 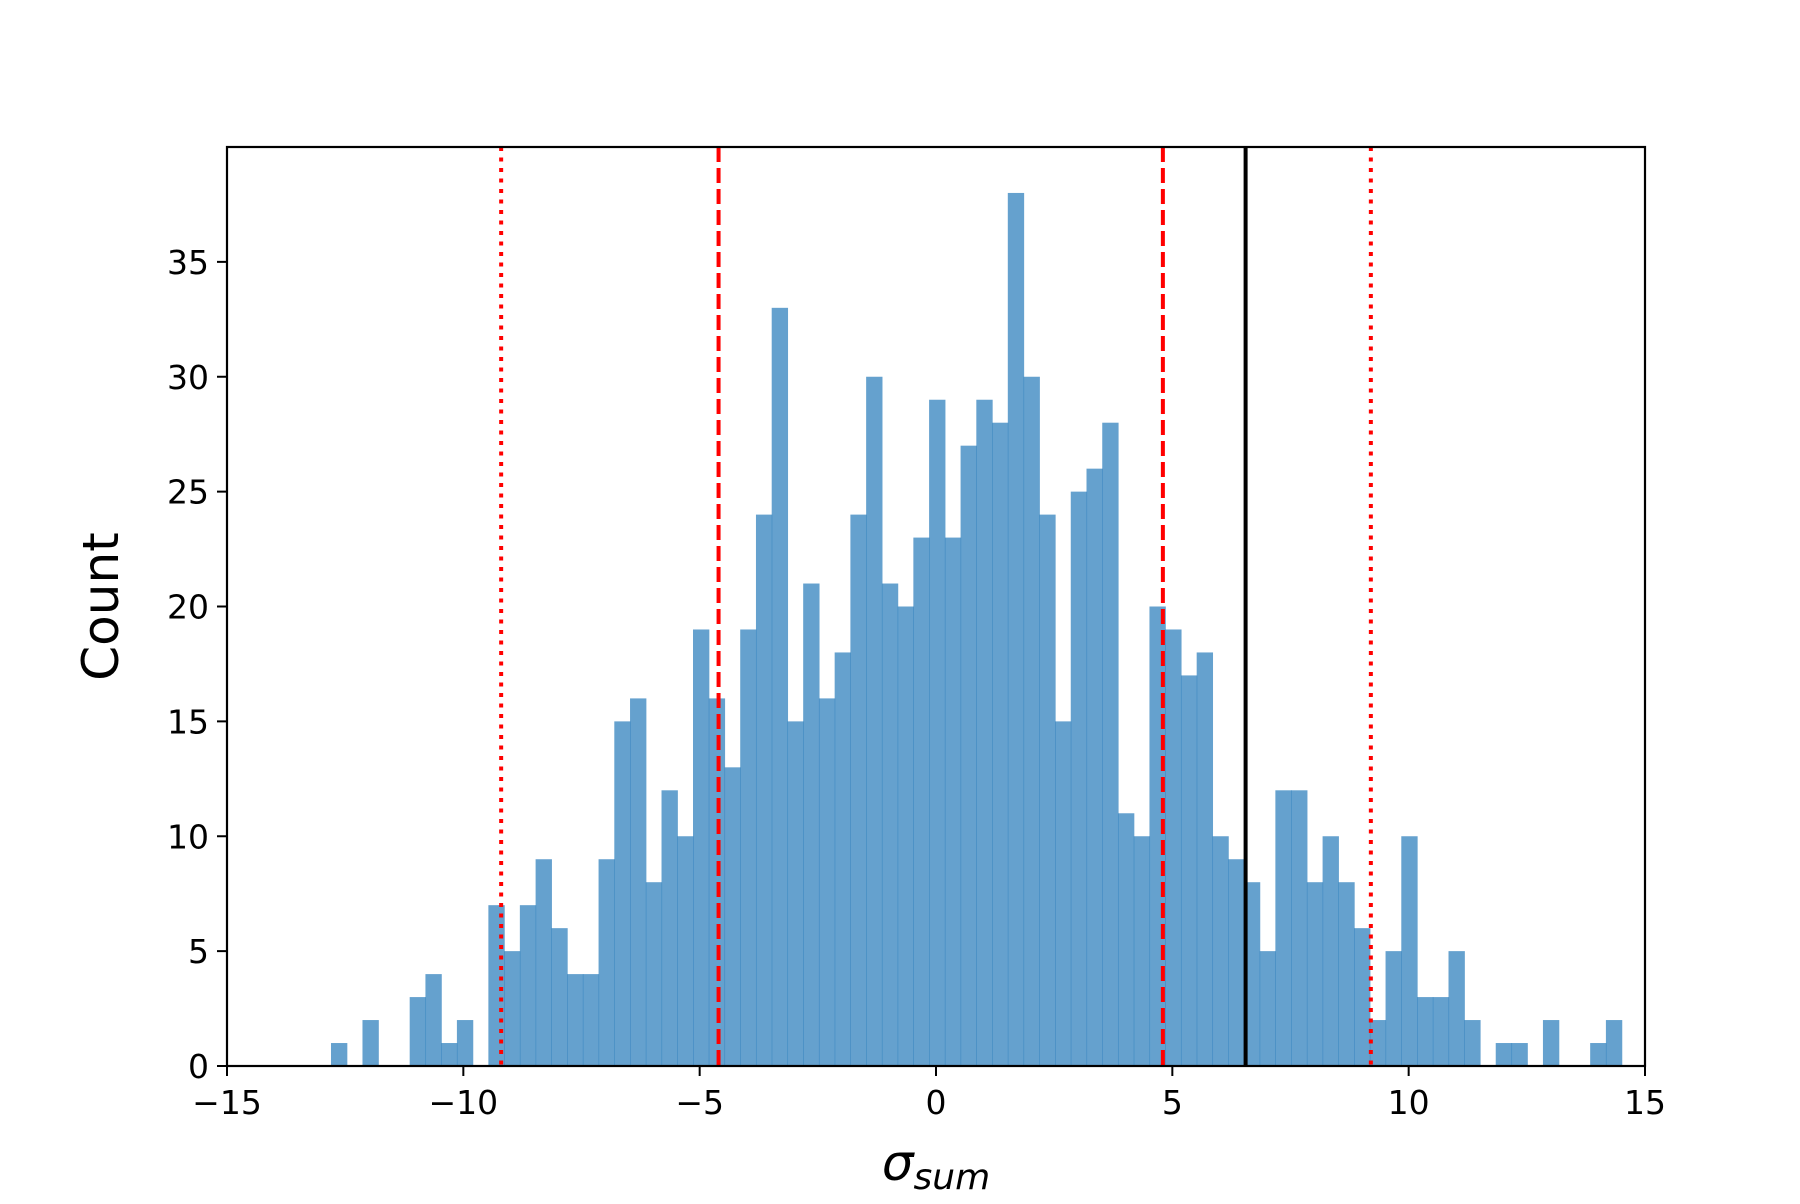 What do you see at coordinates (952, 1177) in the screenshot?
I see `x-axis-title-subscript: sum` at bounding box center [952, 1177].